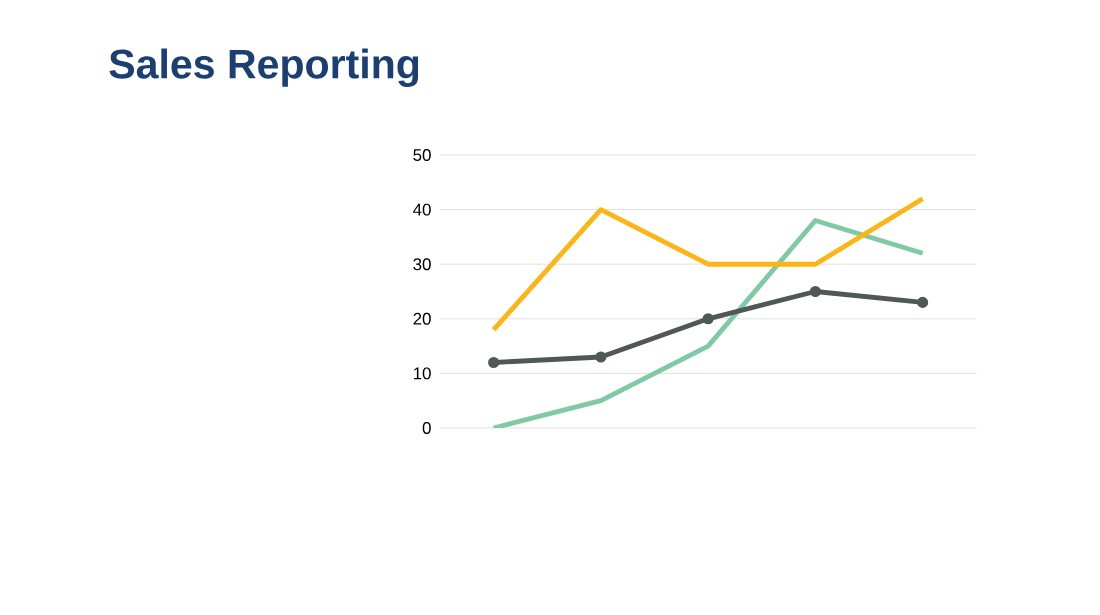  Describe the element at coordinates (422, 209) in the screenshot. I see `y-tick-label: 40` at that location.